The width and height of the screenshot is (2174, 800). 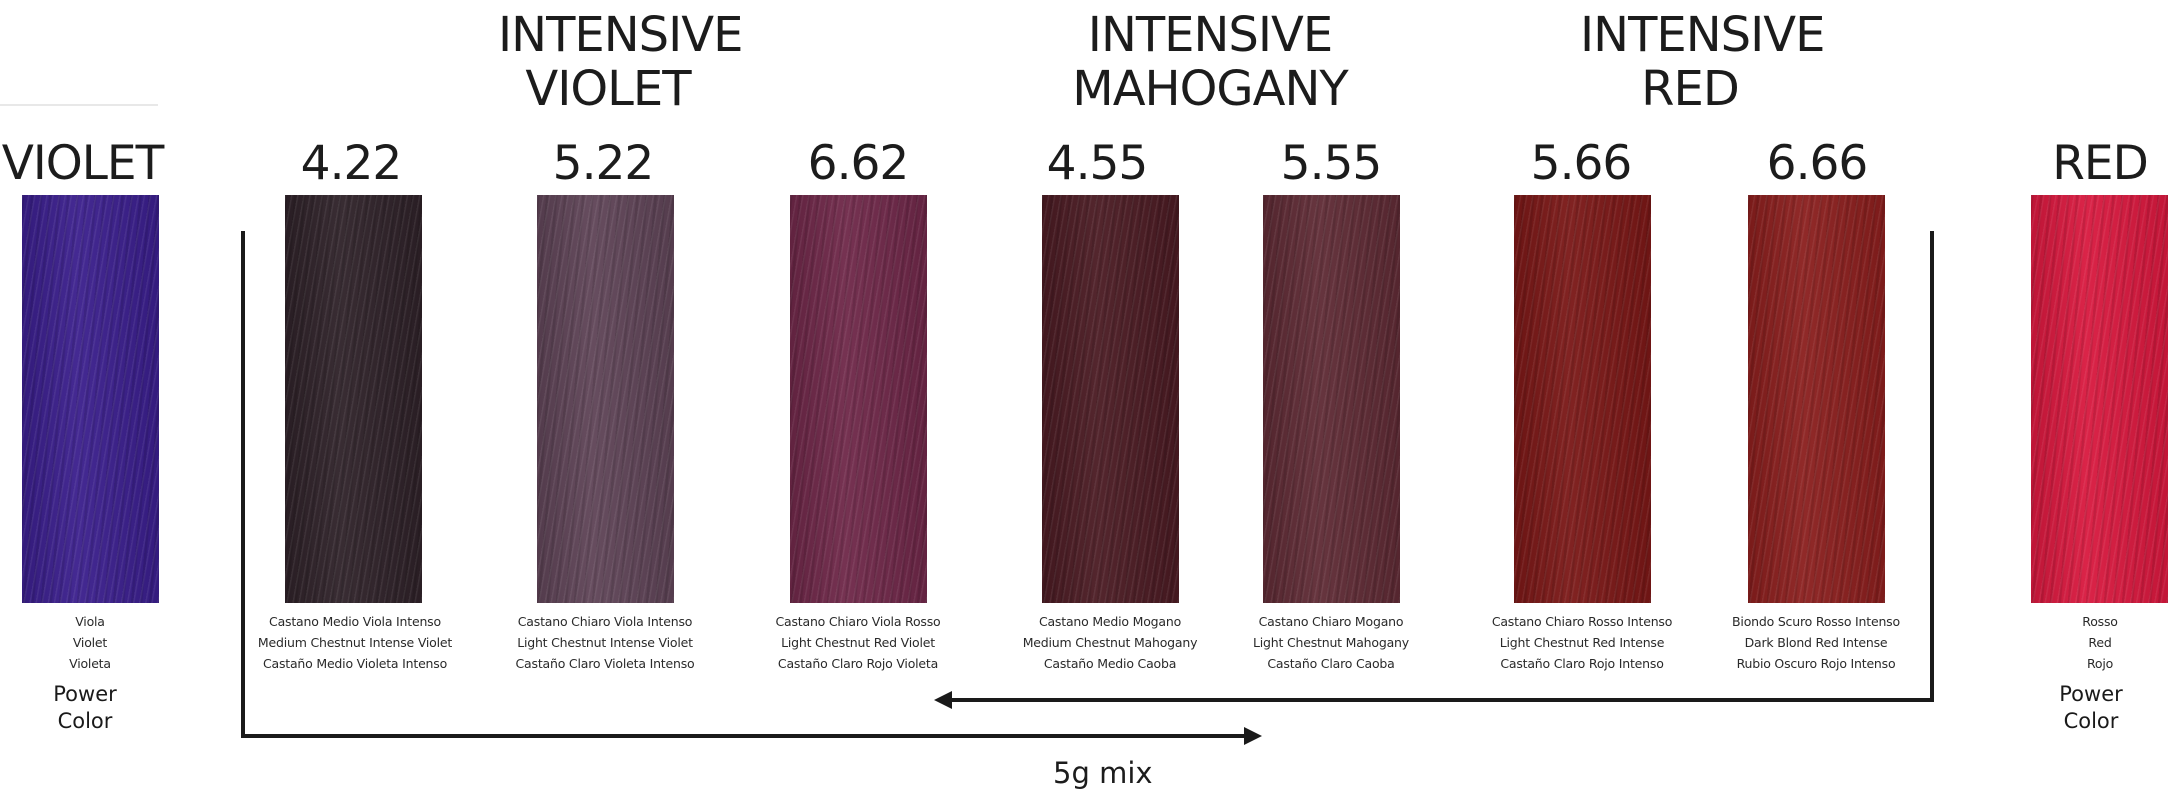 What do you see at coordinates (1581, 163) in the screenshot?
I see `swatch-code-5-66: 5.66` at bounding box center [1581, 163].